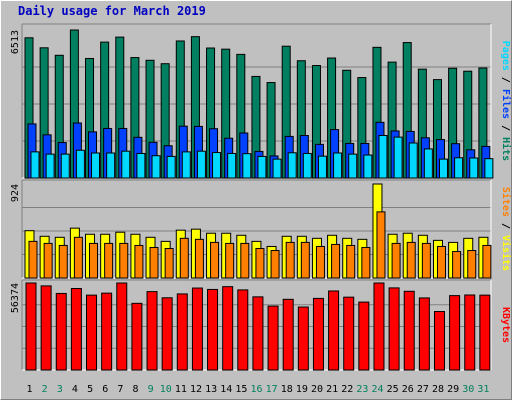 This screenshot has width=512, height=400. I want to click on day-label: 7, so click(120, 389).